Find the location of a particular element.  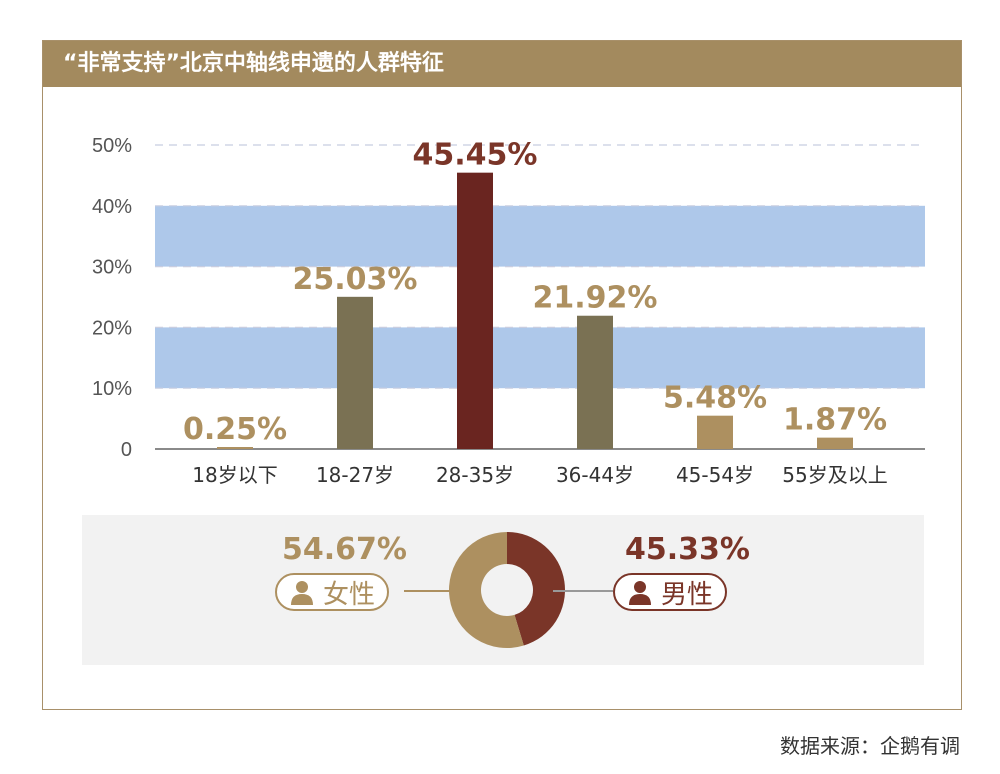

x-category-label: 55岁及以上 is located at coordinates (834, 475).